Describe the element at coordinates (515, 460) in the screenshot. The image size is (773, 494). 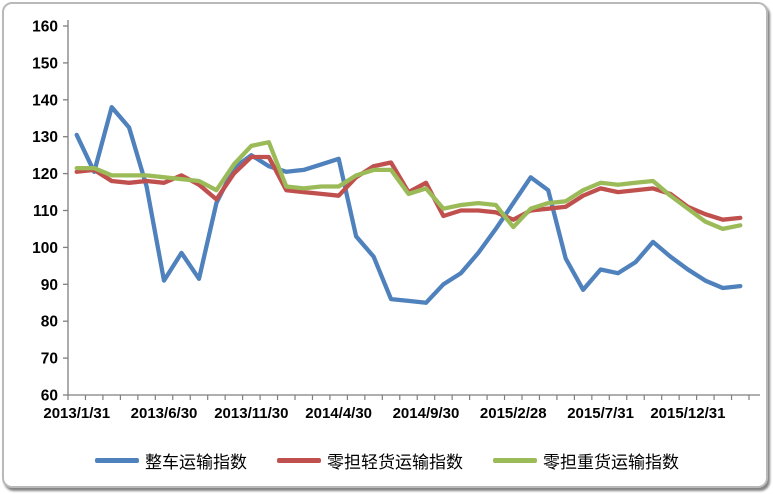
I see `legend-line-green-icon` at that location.